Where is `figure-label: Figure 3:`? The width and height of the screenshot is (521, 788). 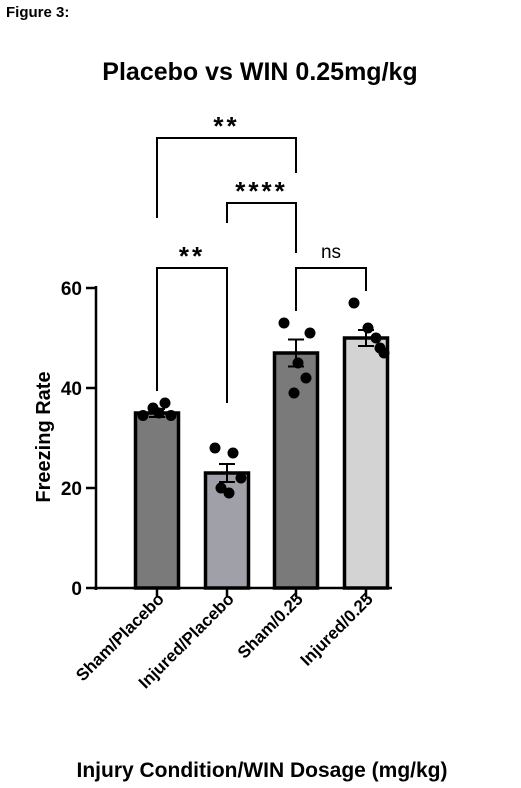
figure-label: Figure 3: is located at coordinates (38, 12).